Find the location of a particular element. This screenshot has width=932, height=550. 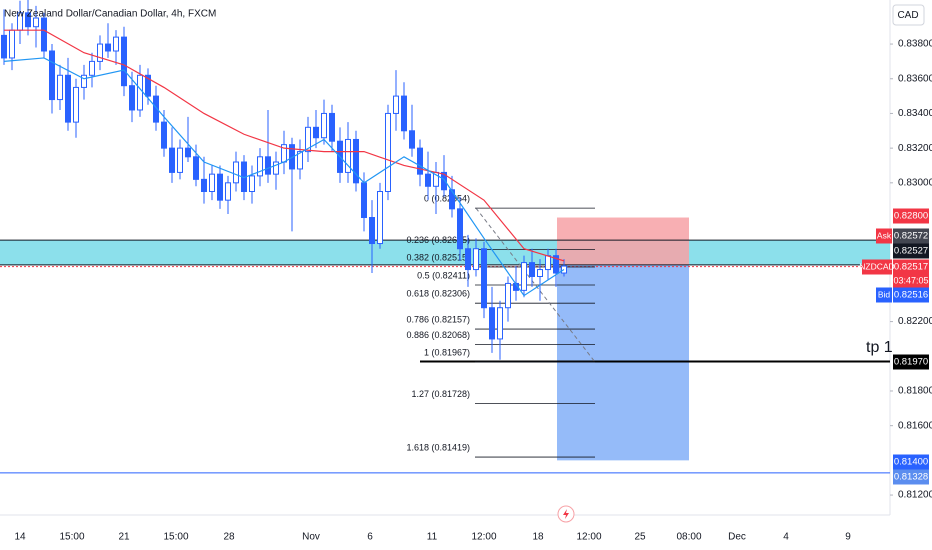

price-badge-label: 0.82800 is located at coordinates (911, 216).